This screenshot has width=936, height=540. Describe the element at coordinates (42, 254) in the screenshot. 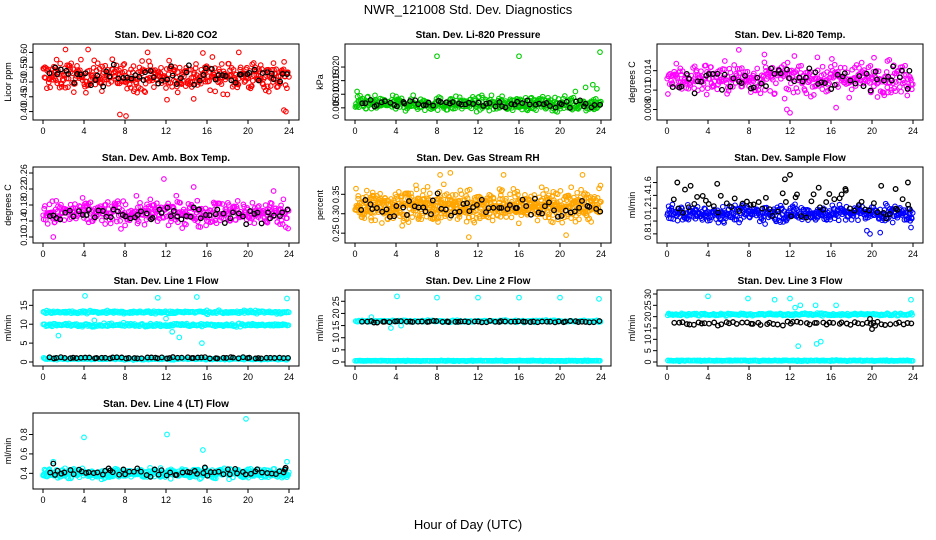

I see `x-tick-label: 0` at that location.